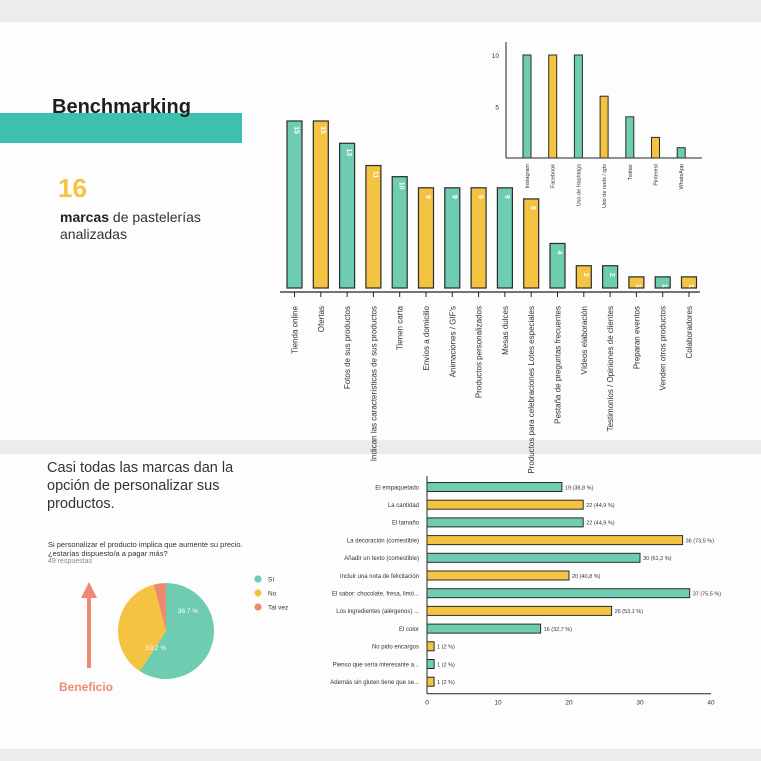 This screenshot has height=761, width=761. Describe the element at coordinates (409, 630) in the screenshot. I see `category-label: El color` at that location.